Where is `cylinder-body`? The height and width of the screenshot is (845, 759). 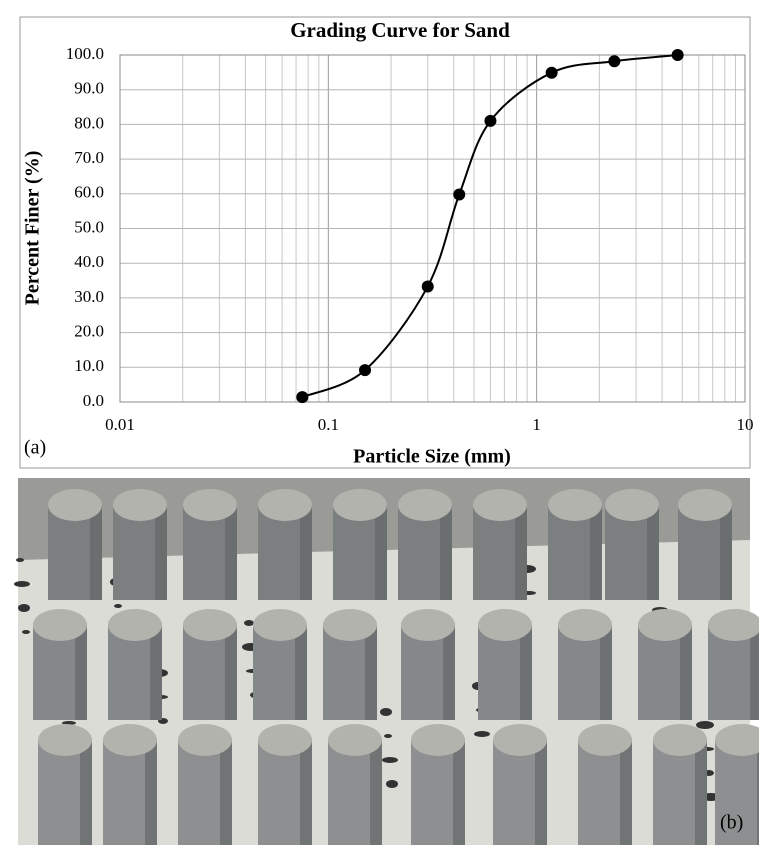
cylinder-body is located at coordinates (737, 792).